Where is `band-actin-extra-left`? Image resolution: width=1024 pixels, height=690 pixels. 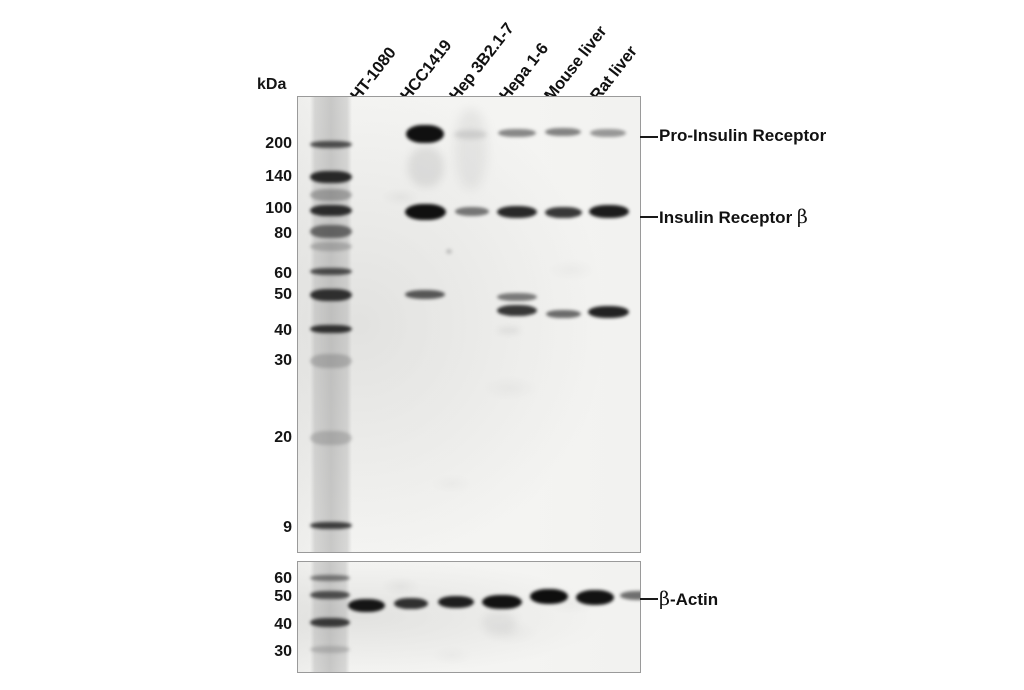 band-actin-extra-left is located at coordinates (630, 595).